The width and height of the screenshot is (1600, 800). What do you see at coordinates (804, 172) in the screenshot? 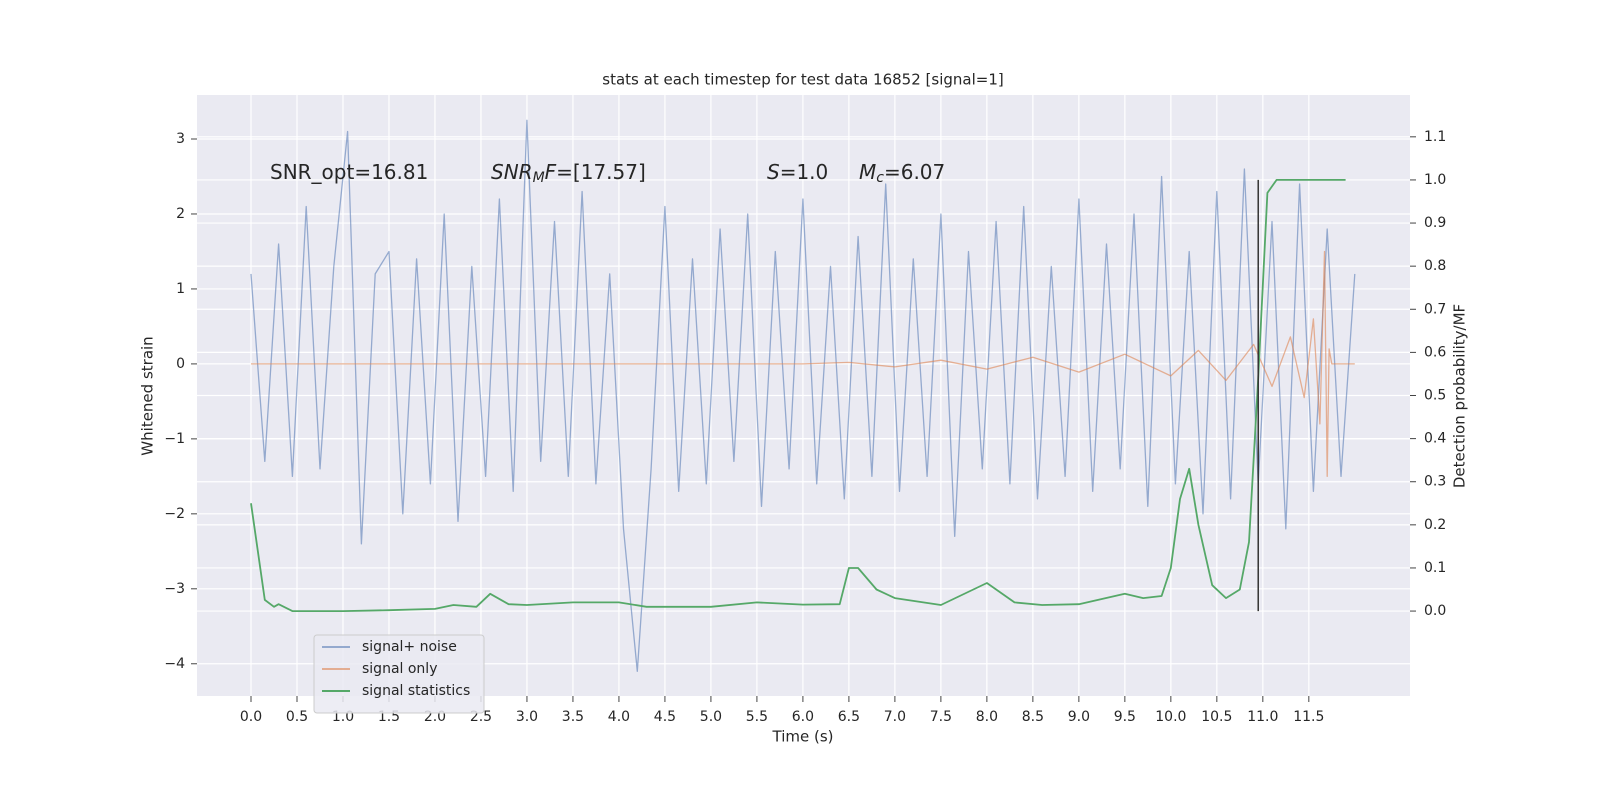
I see `annotation-part: =1.0` at bounding box center [804, 172].